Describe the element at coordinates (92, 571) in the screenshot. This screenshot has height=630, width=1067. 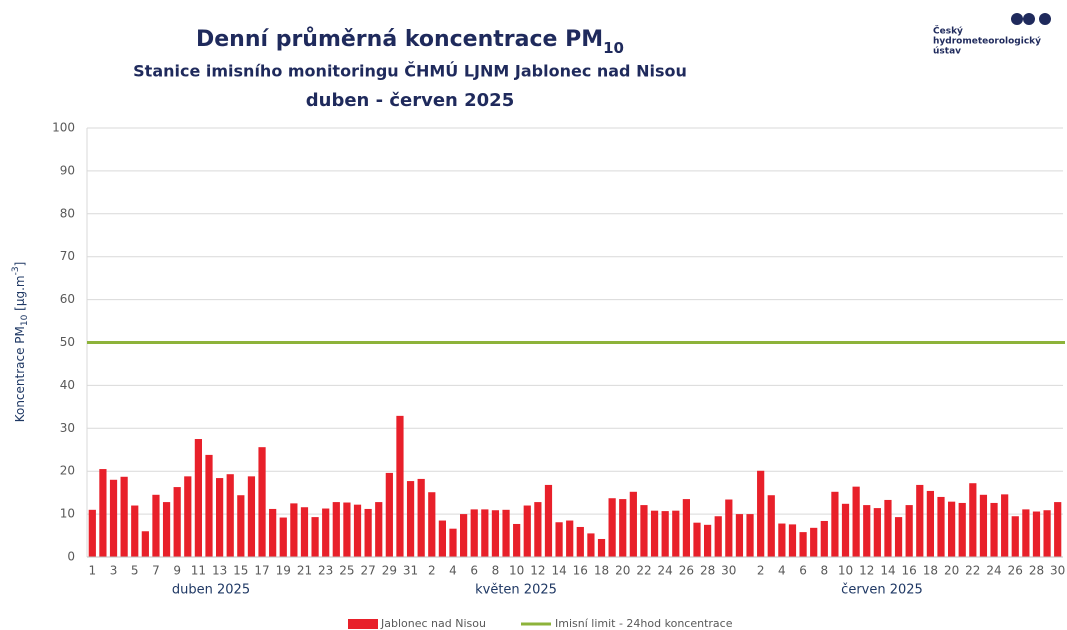
I see `x-tick-label: 1` at that location.